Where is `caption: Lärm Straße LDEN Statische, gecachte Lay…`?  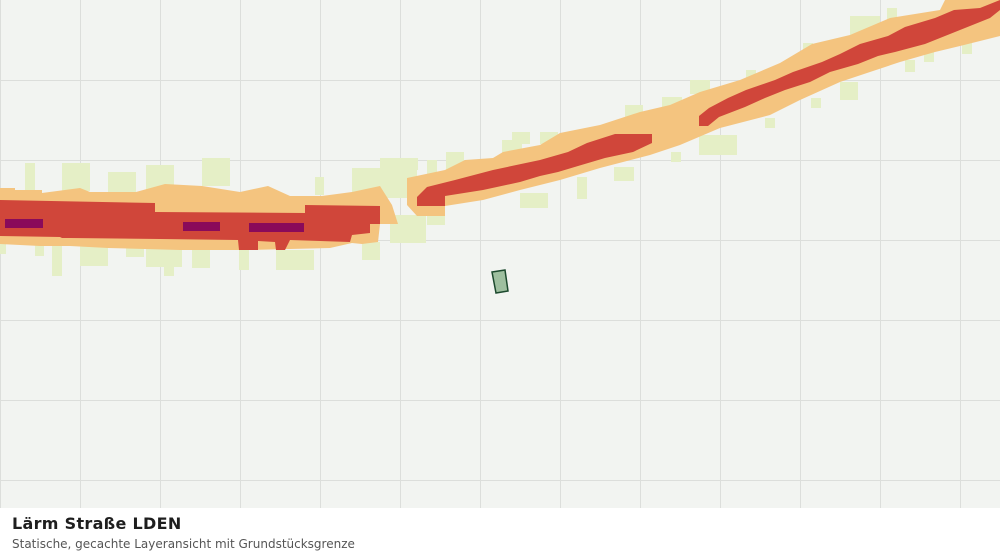 caption: Lärm Straße LDEN Statische, gecachte Lay… is located at coordinates (500, 534).